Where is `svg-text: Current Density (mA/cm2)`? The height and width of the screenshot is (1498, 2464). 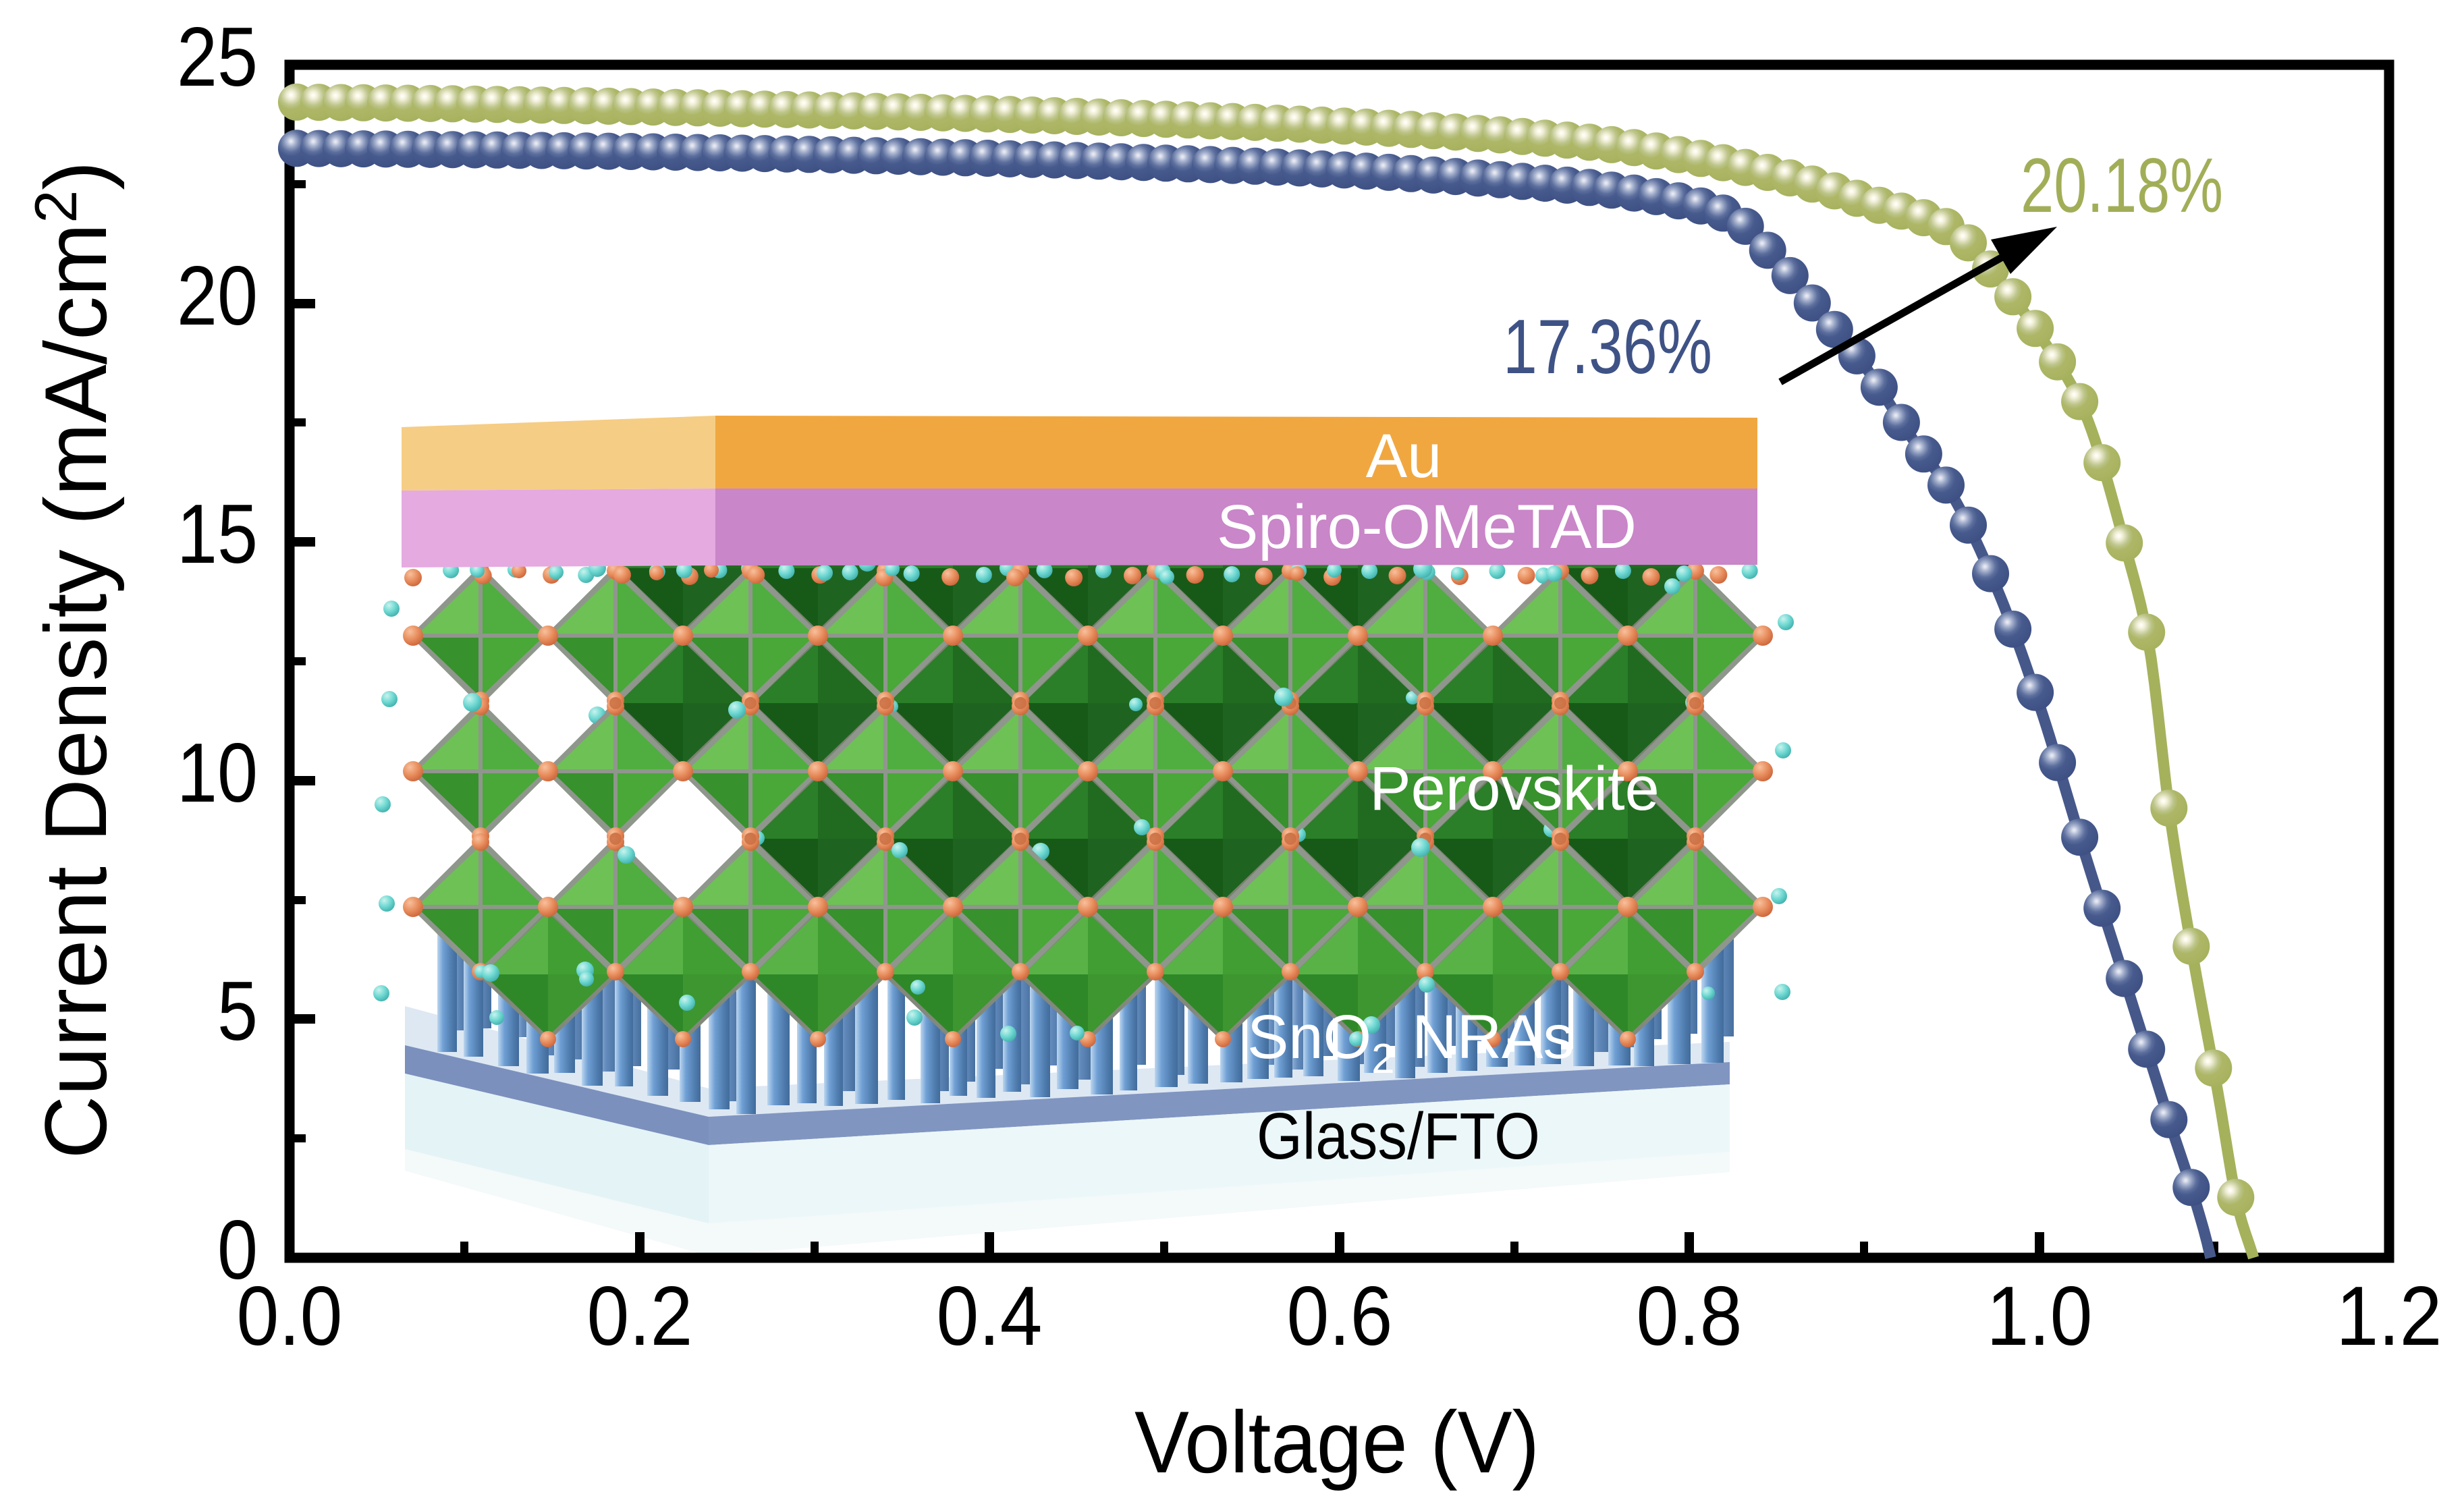 svg-text: Current Density (mA/cm2) is located at coordinates (73, 660).